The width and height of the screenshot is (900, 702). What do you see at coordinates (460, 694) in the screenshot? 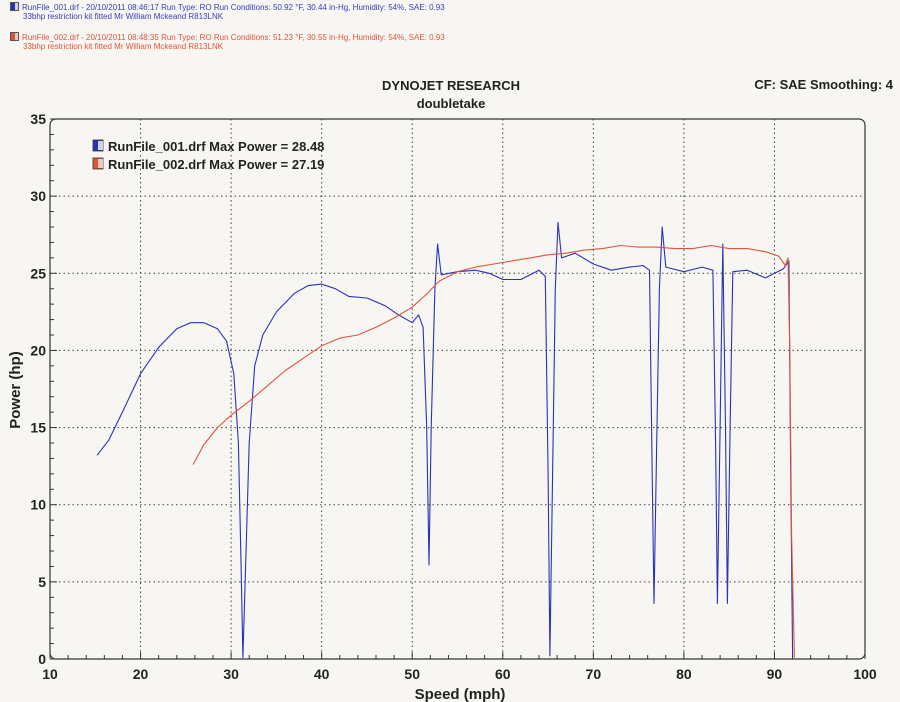
I see `x-axis-label: Speed (mph)` at bounding box center [460, 694].